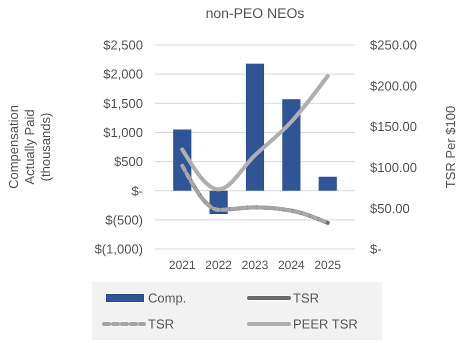 This screenshot has height=343, width=467. What do you see at coordinates (118, 249) in the screenshot?
I see `y-tick-label: $(1,000)` at bounding box center [118, 249].